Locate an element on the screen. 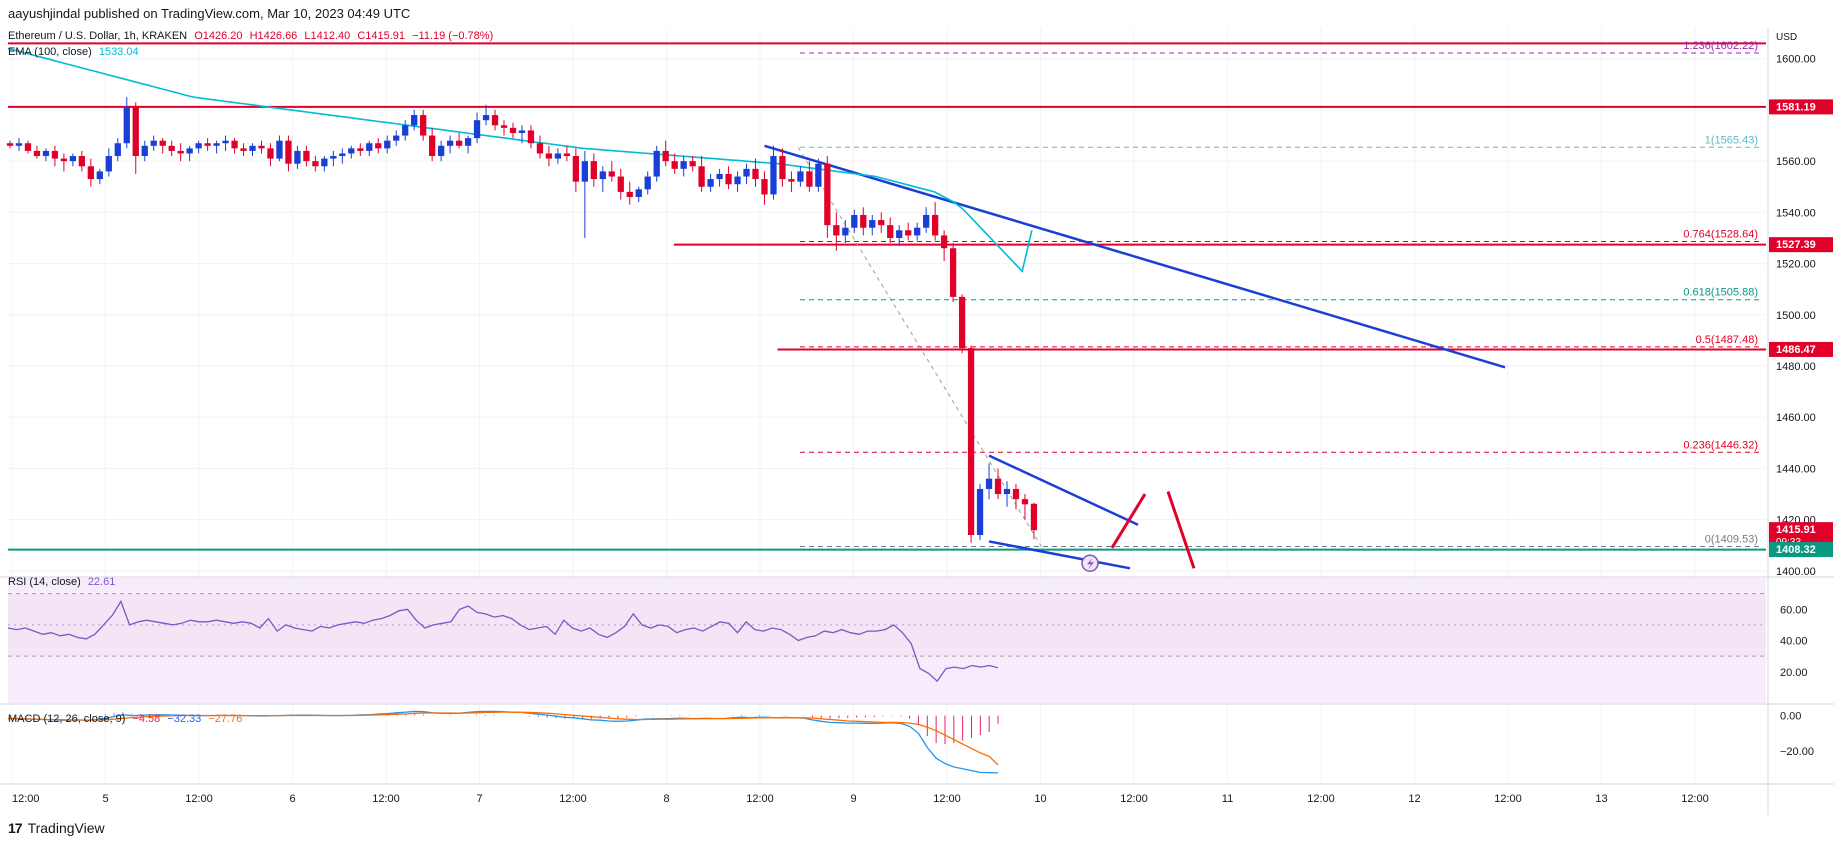 This screenshot has width=1834, height=845. time-tick-label: 13 is located at coordinates (1601, 799).